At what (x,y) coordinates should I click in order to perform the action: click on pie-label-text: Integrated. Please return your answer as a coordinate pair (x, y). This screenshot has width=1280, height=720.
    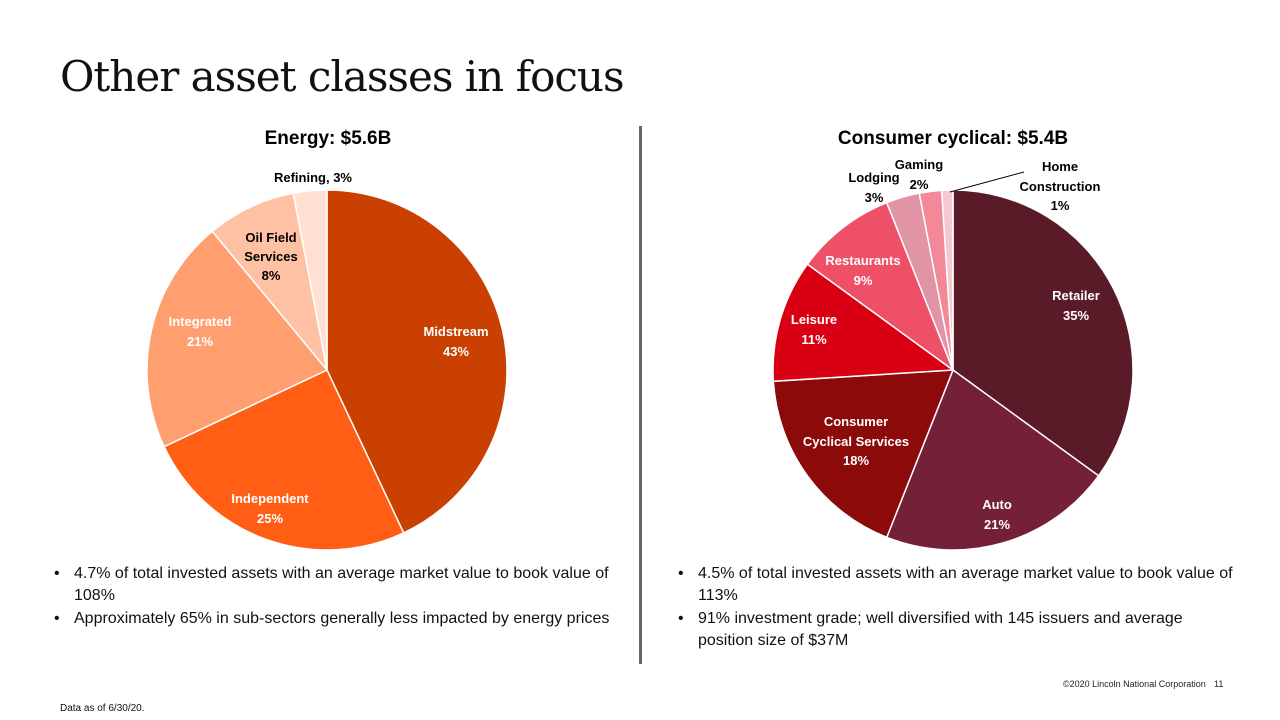
    Looking at the image, I should click on (200, 321).